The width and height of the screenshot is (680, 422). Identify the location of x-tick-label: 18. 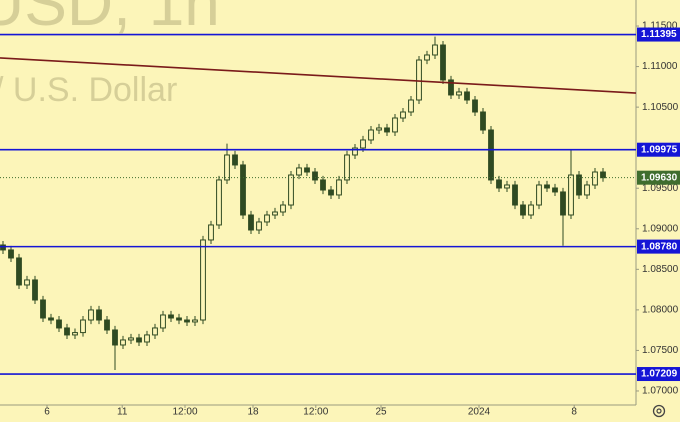
(253, 412).